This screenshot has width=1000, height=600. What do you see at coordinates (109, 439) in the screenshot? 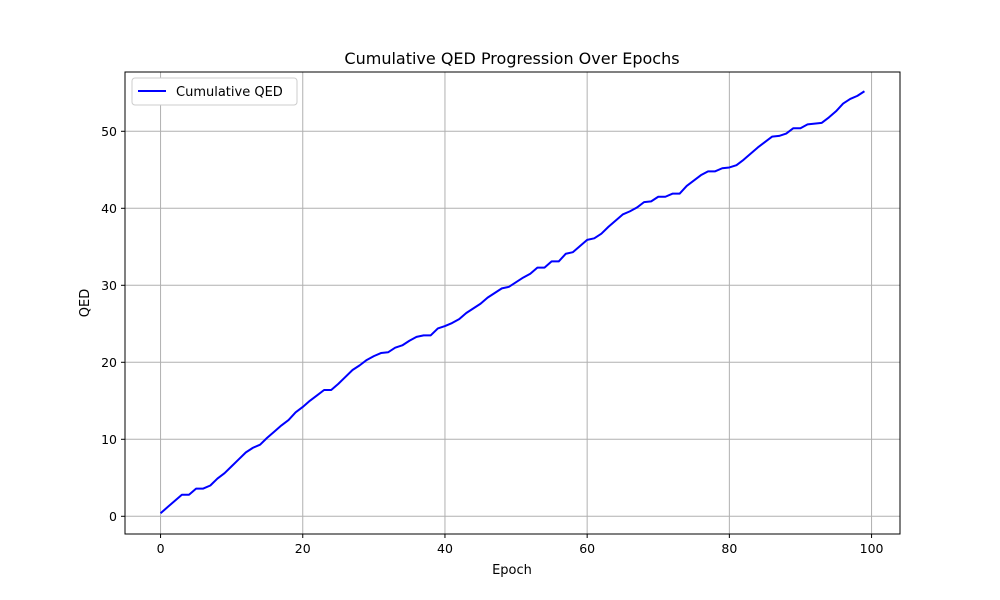
I see `y-tick-label: 10` at bounding box center [109, 439].